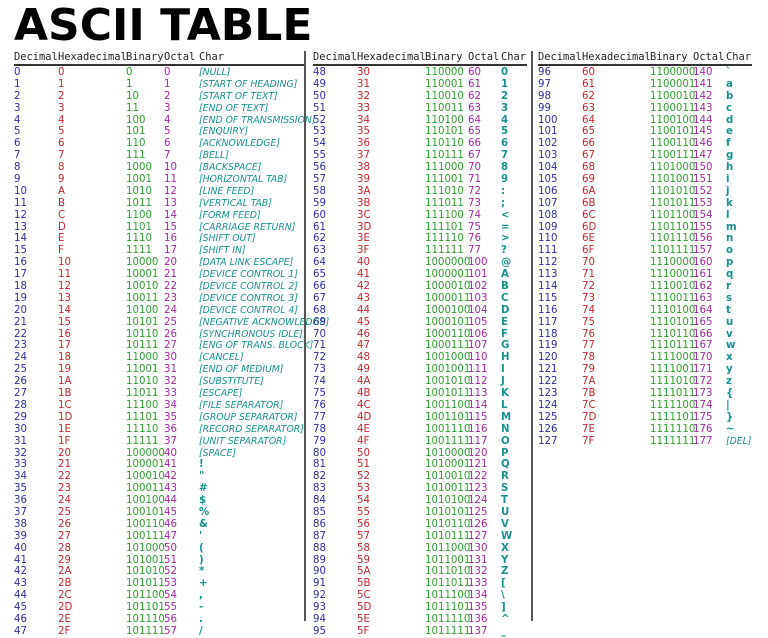  Describe the element at coordinates (363, 168) in the screenshot. I see `hex-cell: 38` at that location.